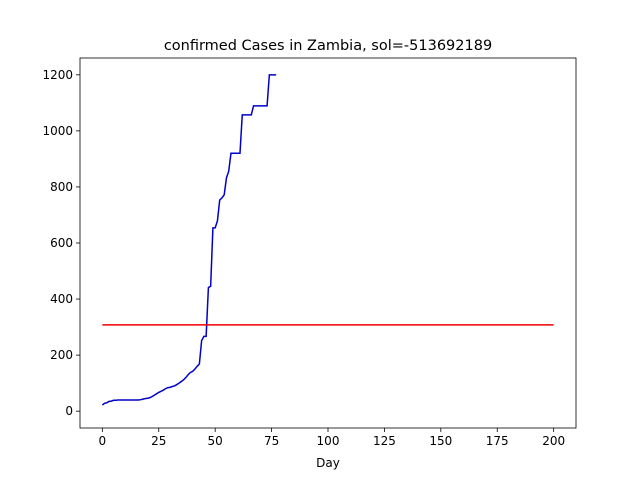 This screenshot has width=640, height=480. What do you see at coordinates (553, 441) in the screenshot?
I see `x-tick-label: 200` at bounding box center [553, 441].